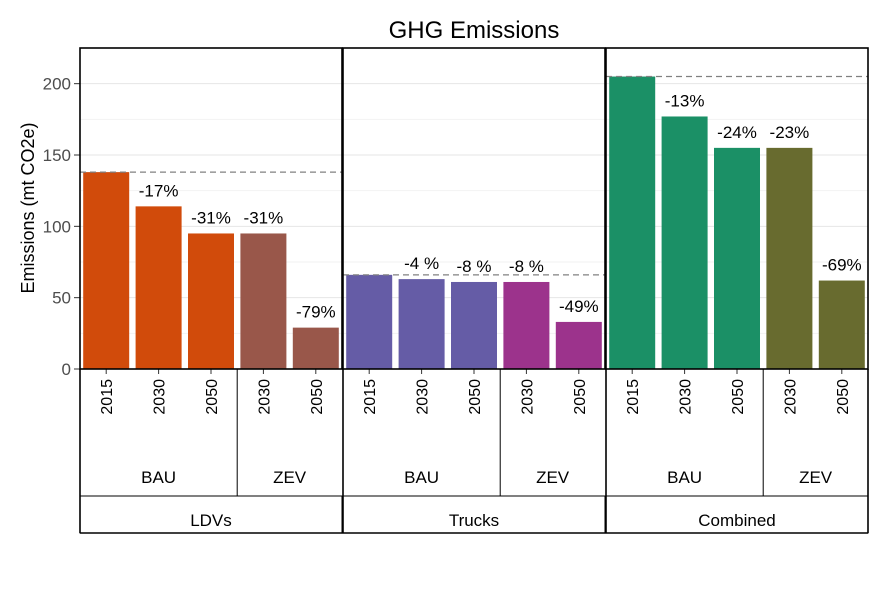 Image resolution: width=888 pixels, height=603 pixels. Describe the element at coordinates (737, 132) in the screenshot. I see `bar-data-label: -24%` at that location.